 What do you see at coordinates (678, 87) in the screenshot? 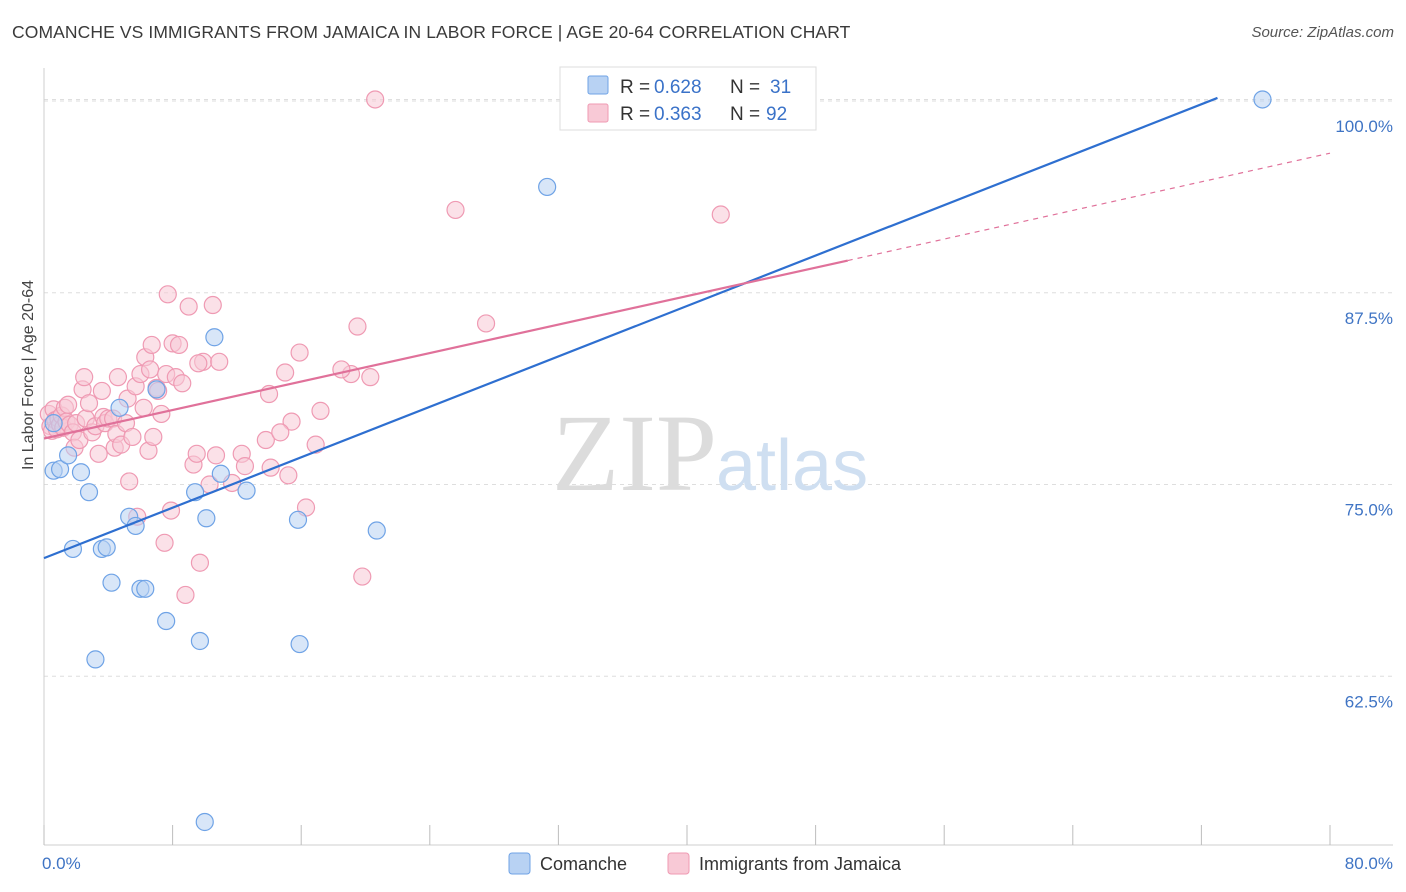
I see `stats-r-value-1: 0.628` at bounding box center [678, 87].